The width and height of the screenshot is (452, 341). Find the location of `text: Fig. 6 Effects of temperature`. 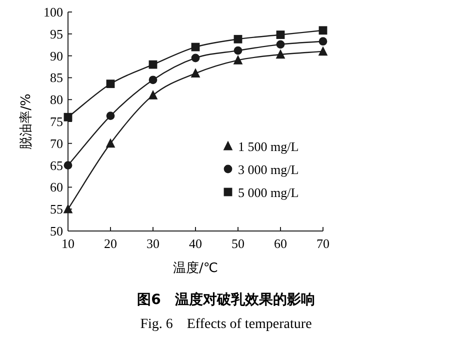

text: Fig. 6 Effects of temperature is located at coordinates (226, 324).